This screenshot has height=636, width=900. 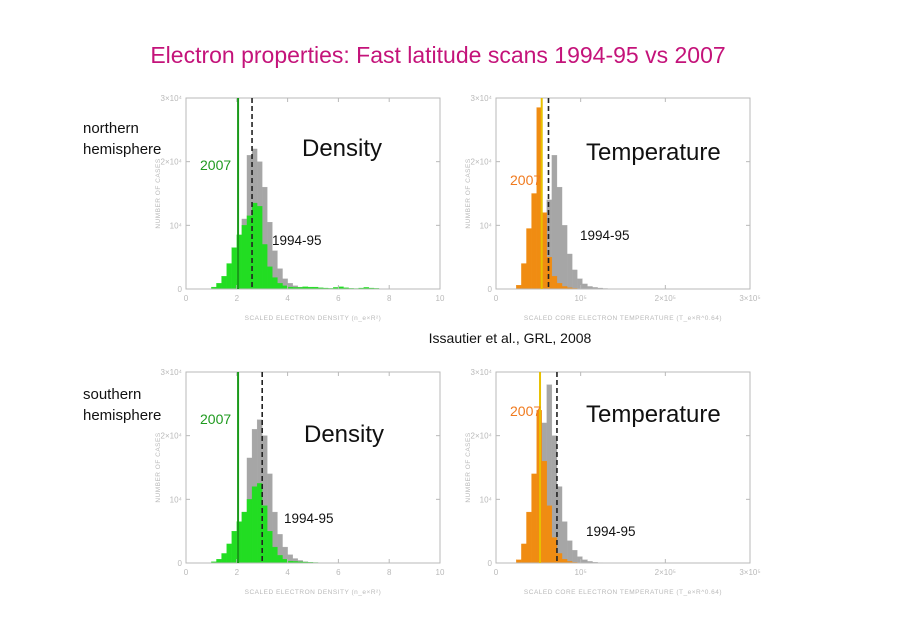 I want to click on hemisphere-label-line: southern, so click(x=112, y=394).